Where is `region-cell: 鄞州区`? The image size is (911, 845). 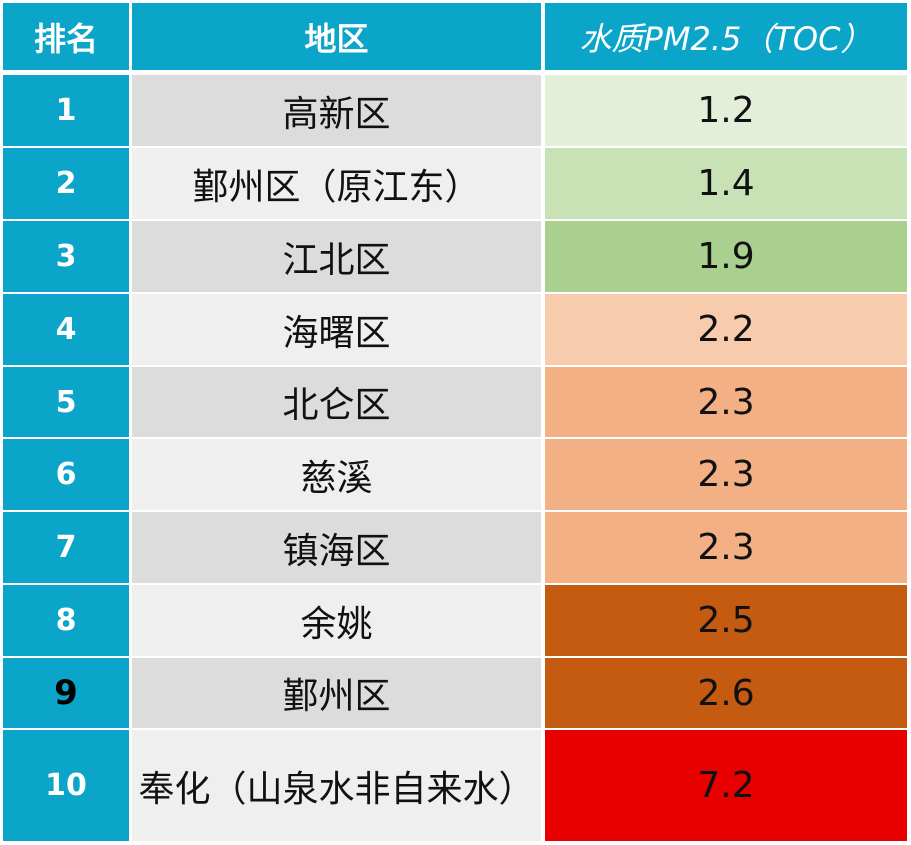
region-cell: 鄞州区 is located at coordinates (336, 693).